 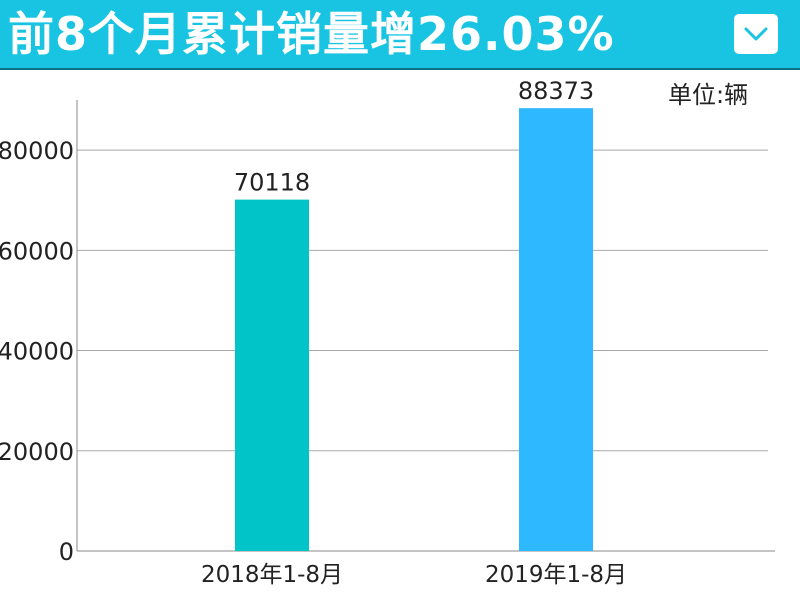 What do you see at coordinates (37, 352) in the screenshot?
I see `y-tick-label: 40000` at bounding box center [37, 352].